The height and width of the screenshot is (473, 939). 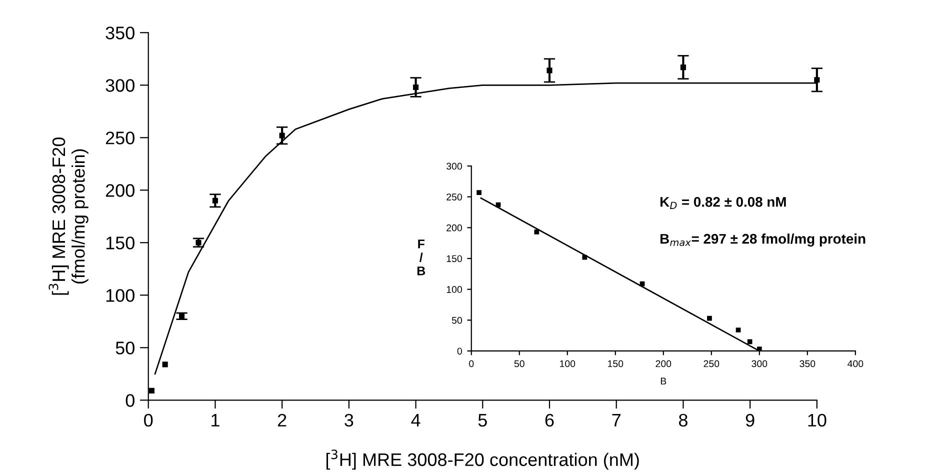 What do you see at coordinates (282, 420) in the screenshot?
I see `x-tick-label: 2` at bounding box center [282, 420].